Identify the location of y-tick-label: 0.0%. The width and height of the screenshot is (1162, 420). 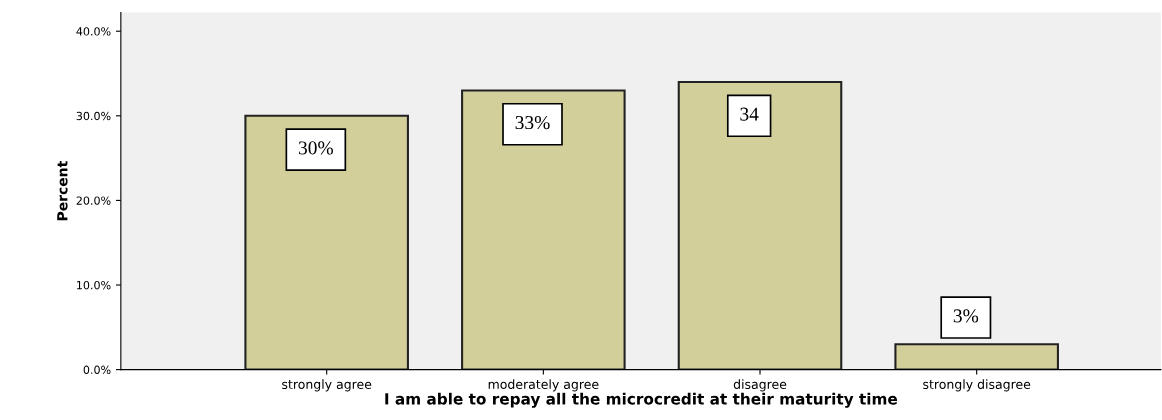
(97, 369).